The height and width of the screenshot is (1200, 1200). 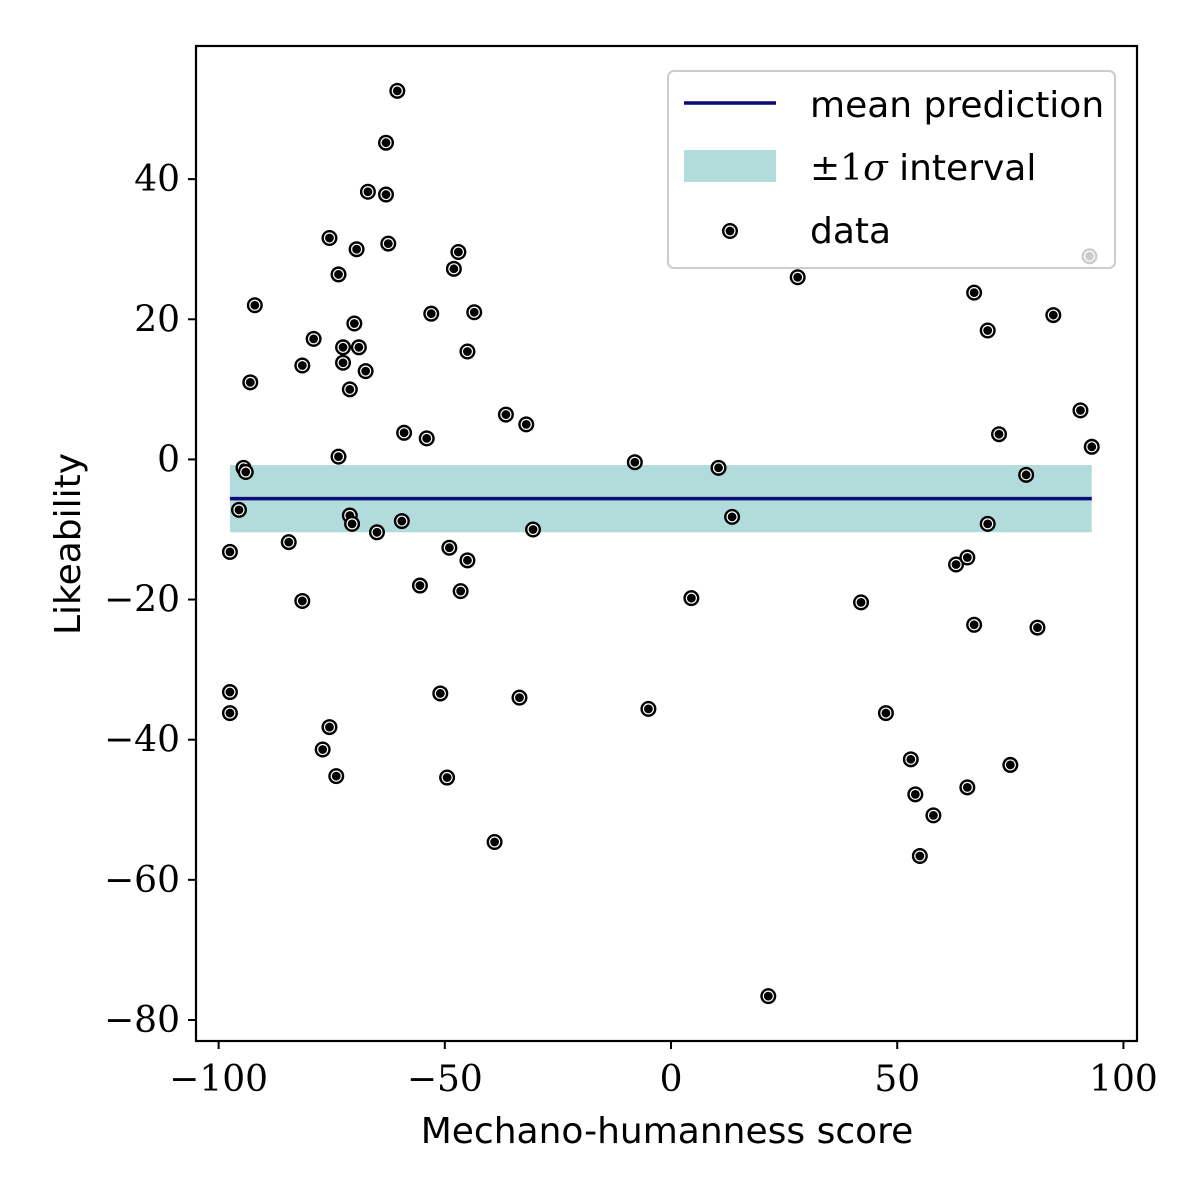 I want to click on x-tick-label: −100, so click(x=218, y=1079).